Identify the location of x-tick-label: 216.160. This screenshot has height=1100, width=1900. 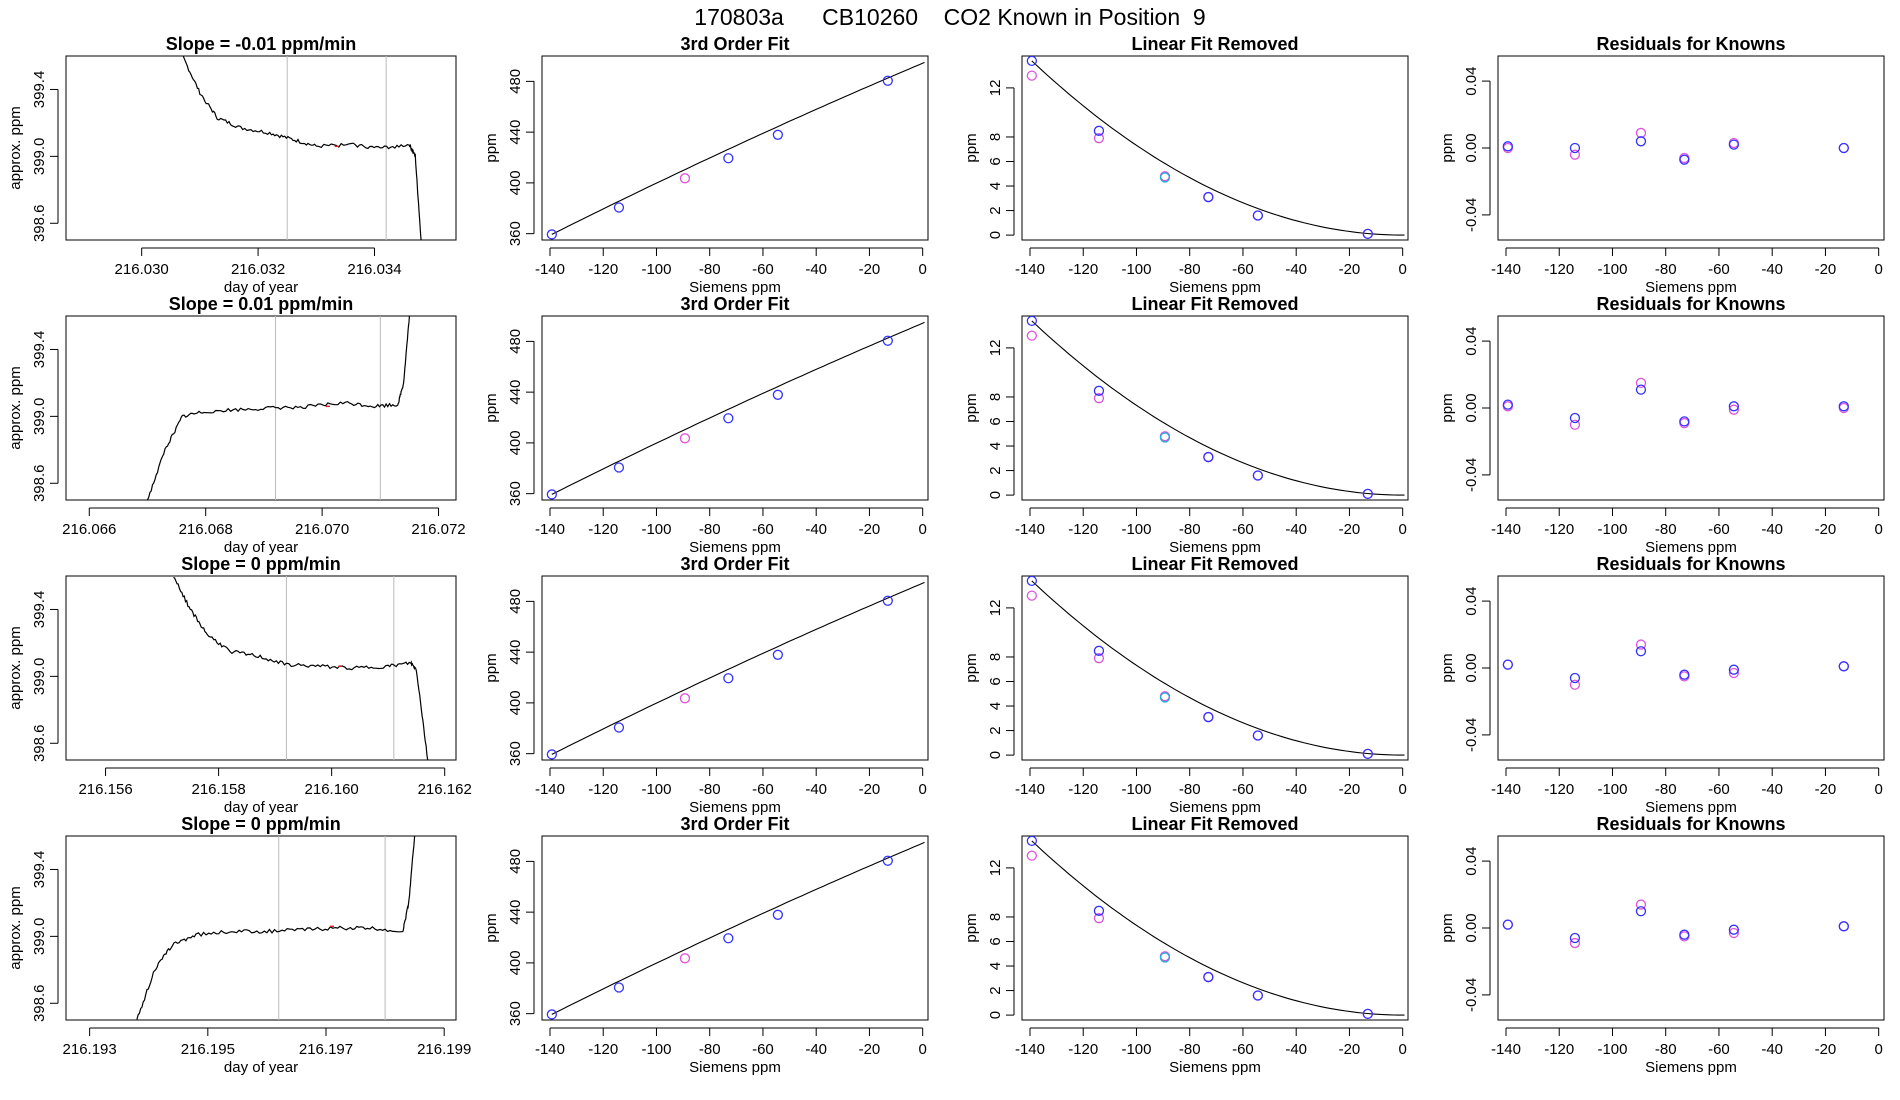
(332, 789).